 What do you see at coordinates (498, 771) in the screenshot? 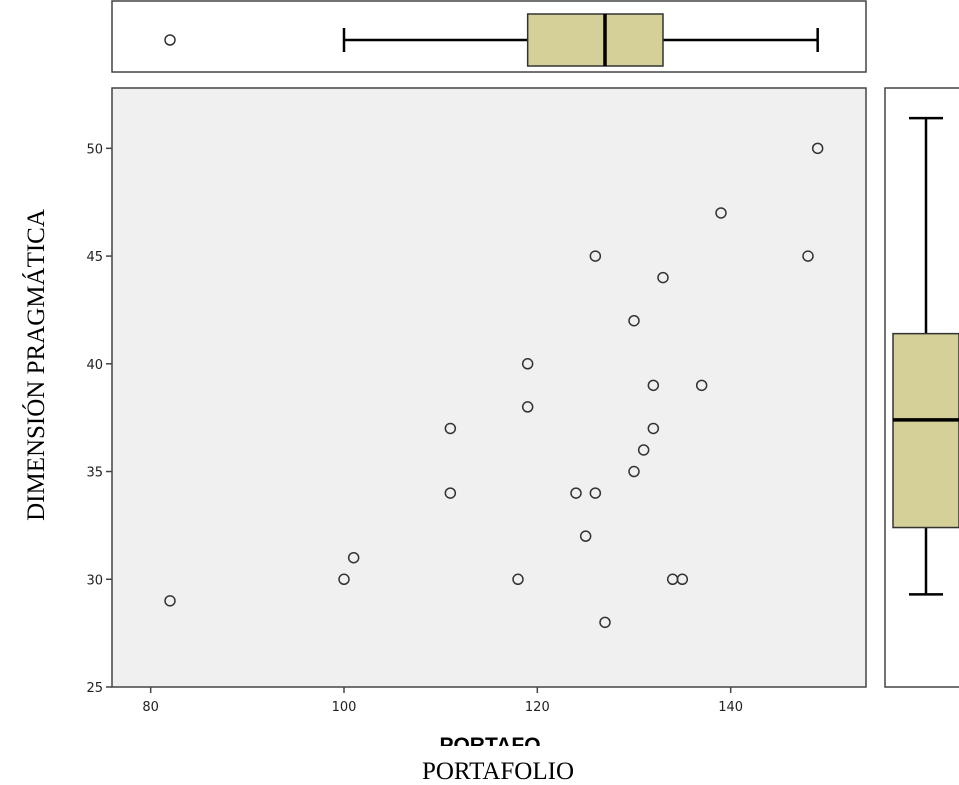
I see `x-axis-title: PORTAFOLIO` at bounding box center [498, 771].